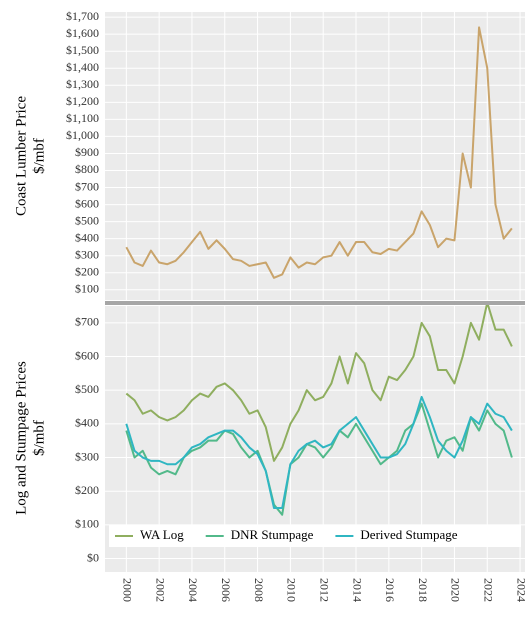  I want to click on panel-divider, so click(315, 303).